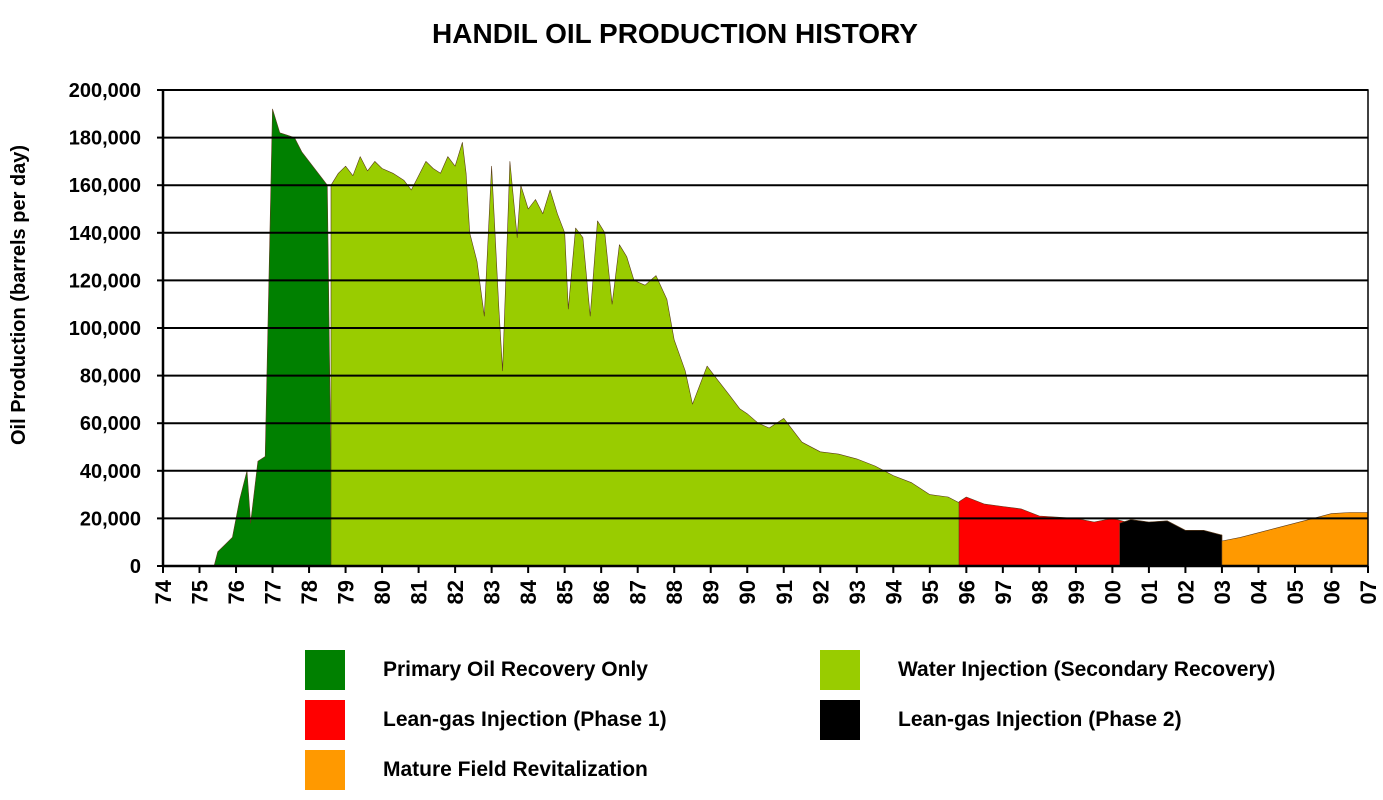 The image size is (1383, 800). Describe the element at coordinates (747, 592) in the screenshot. I see `x-tick-label: 90` at that location.